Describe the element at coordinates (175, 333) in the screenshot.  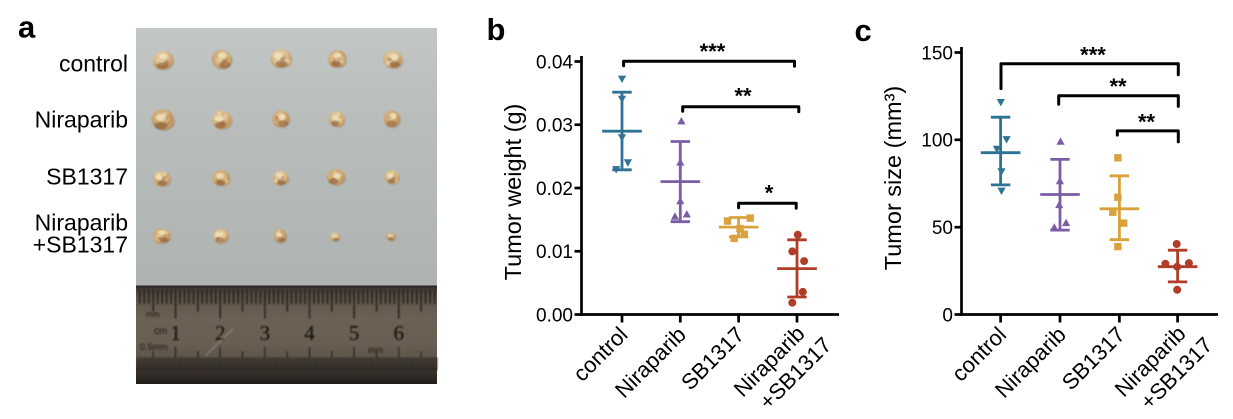
I see `svg-text: 1` at that location.